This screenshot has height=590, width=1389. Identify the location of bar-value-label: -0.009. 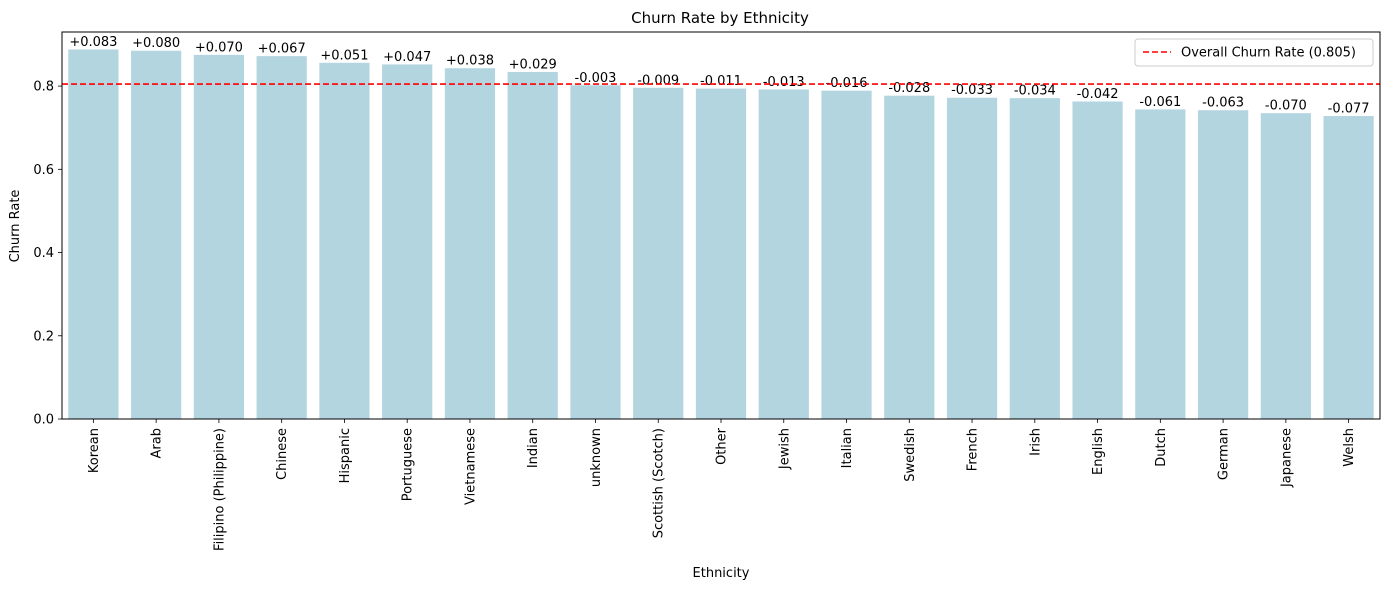
(658, 80).